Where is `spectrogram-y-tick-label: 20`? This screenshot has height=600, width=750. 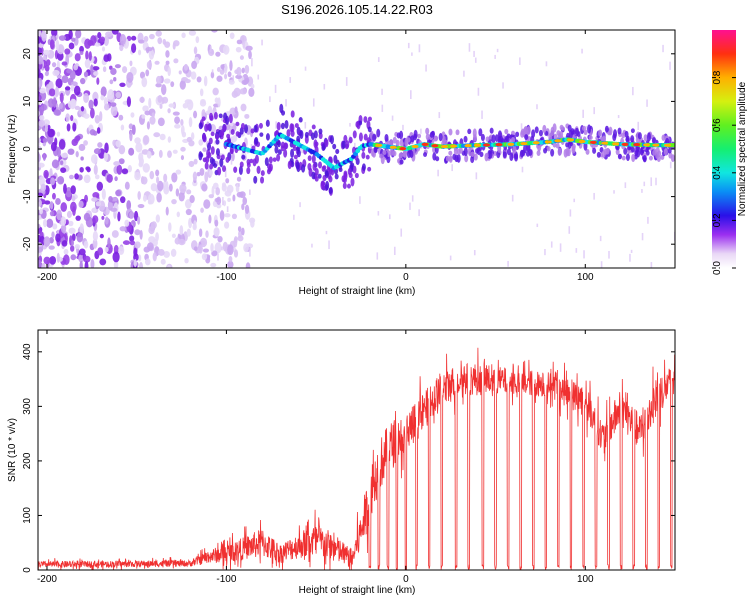 spectrogram-y-tick-label: 20 is located at coordinates (27, 54).